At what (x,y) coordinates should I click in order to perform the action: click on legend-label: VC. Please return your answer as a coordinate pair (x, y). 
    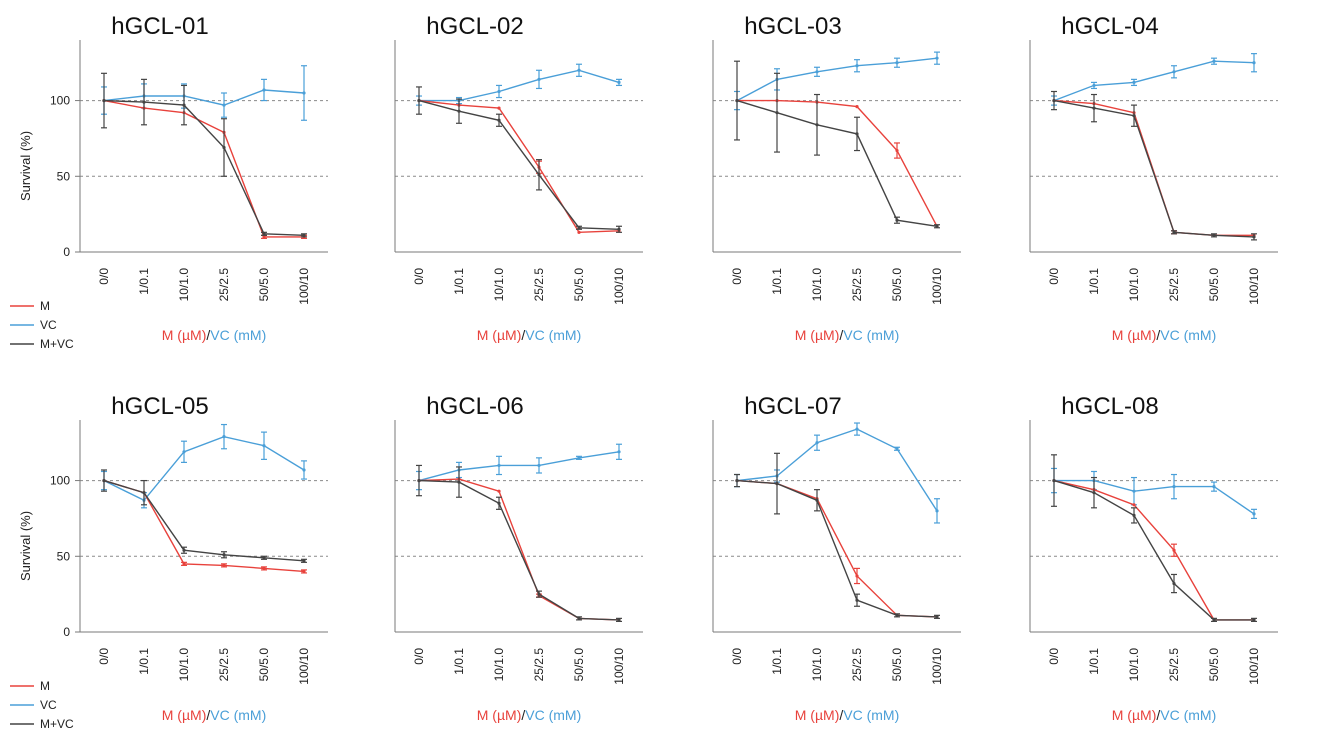
    Looking at the image, I should click on (48, 705).